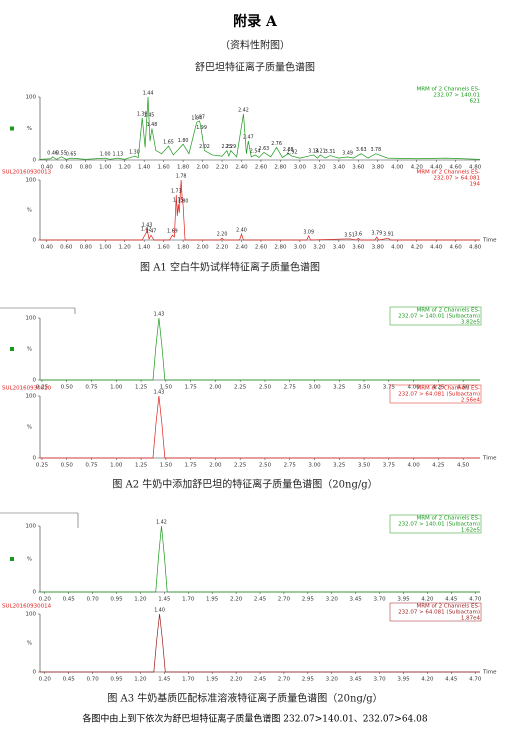 The height and width of the screenshot is (743, 510). I want to click on sample-id: SUL20160930014, so click(27, 607).